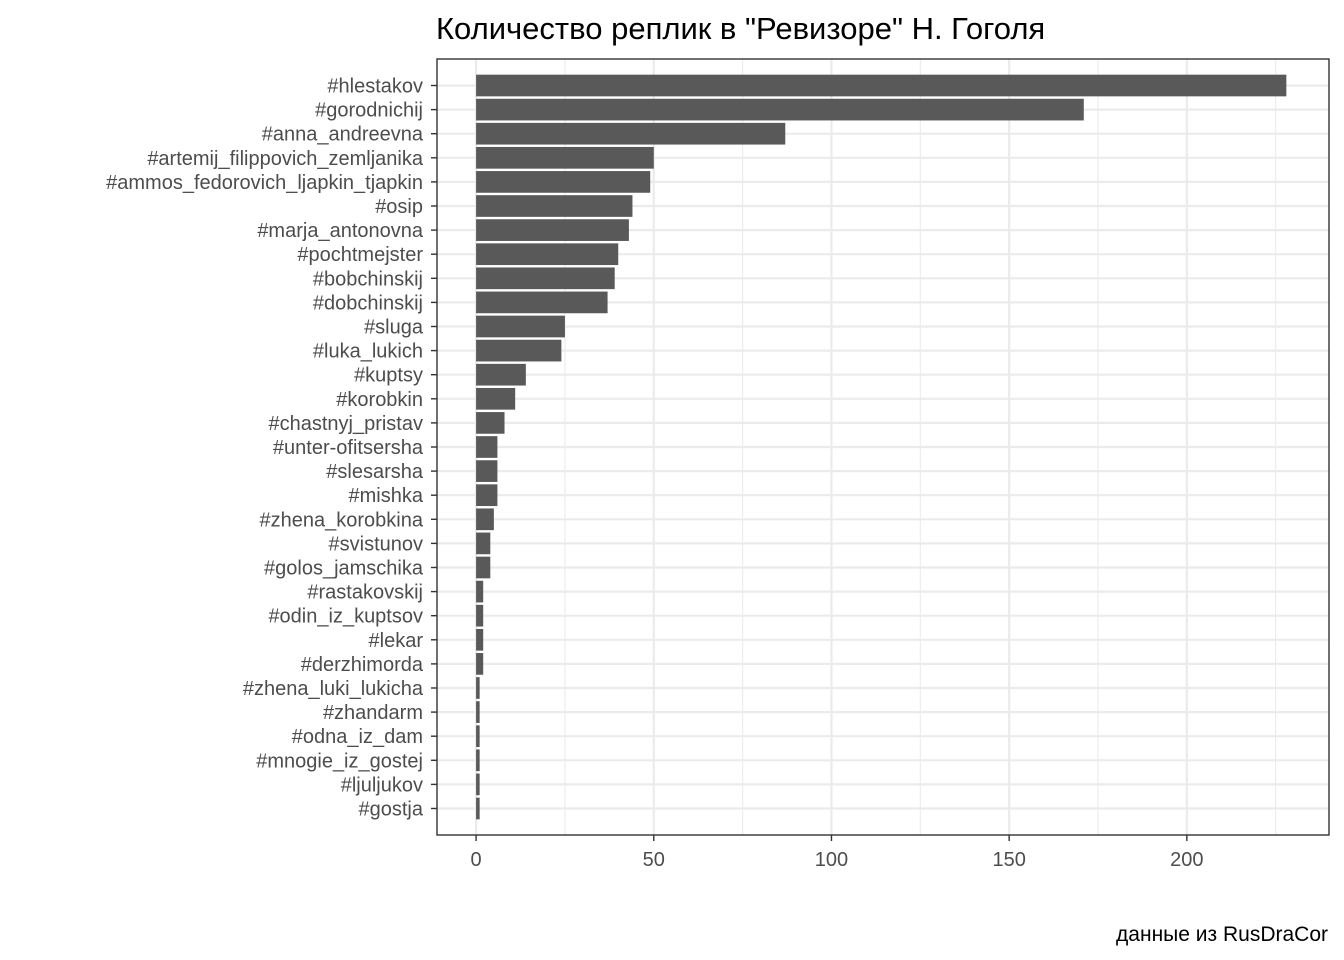  Describe the element at coordinates (391, 809) in the screenshot. I see `y-tick-label: #gostja` at that location.